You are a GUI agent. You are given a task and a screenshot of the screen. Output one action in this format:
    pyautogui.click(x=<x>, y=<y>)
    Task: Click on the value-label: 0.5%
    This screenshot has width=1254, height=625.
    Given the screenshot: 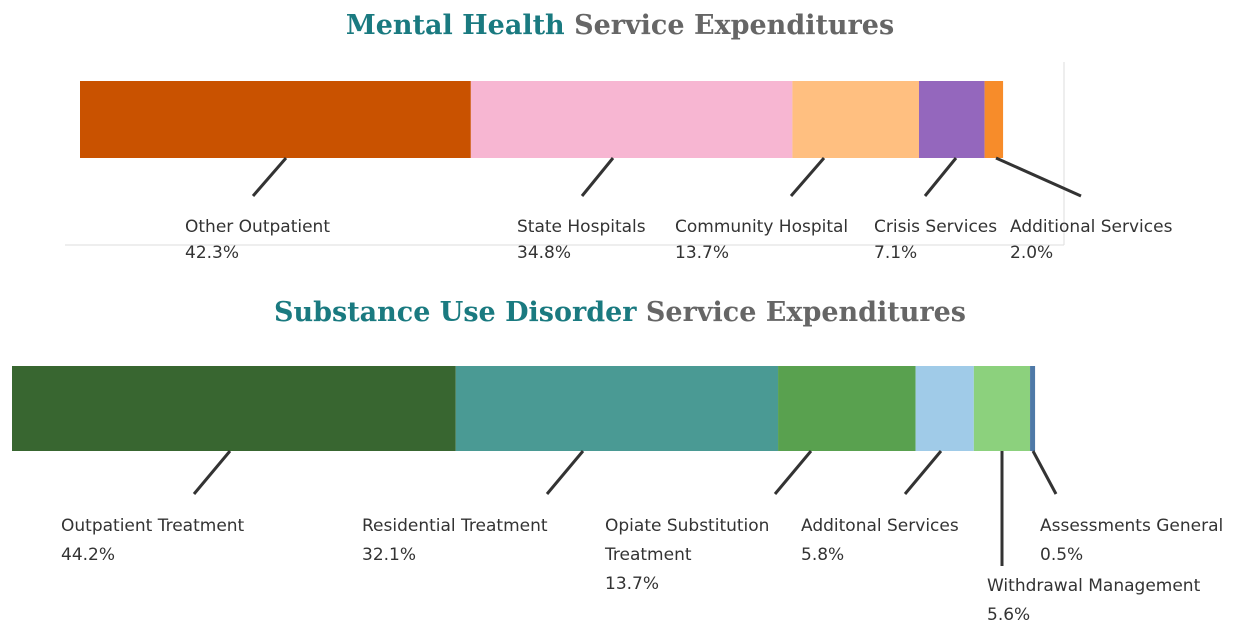 What is the action you would take?
    pyautogui.click(x=1061, y=555)
    